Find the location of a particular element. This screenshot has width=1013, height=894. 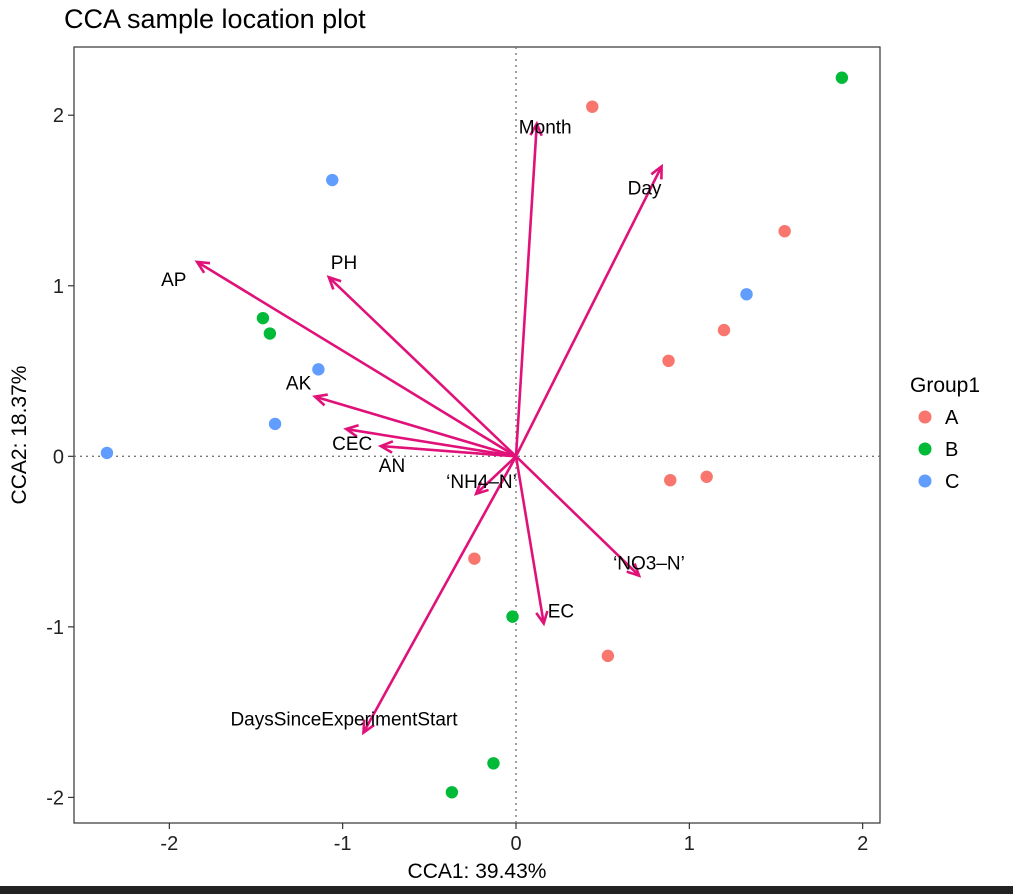

arrow-an is located at coordinates (447, 449).